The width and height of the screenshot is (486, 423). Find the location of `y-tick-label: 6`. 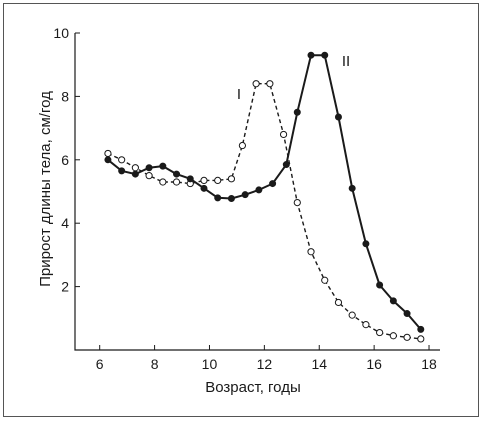

y-tick-label: 6 is located at coordinates (65, 160).